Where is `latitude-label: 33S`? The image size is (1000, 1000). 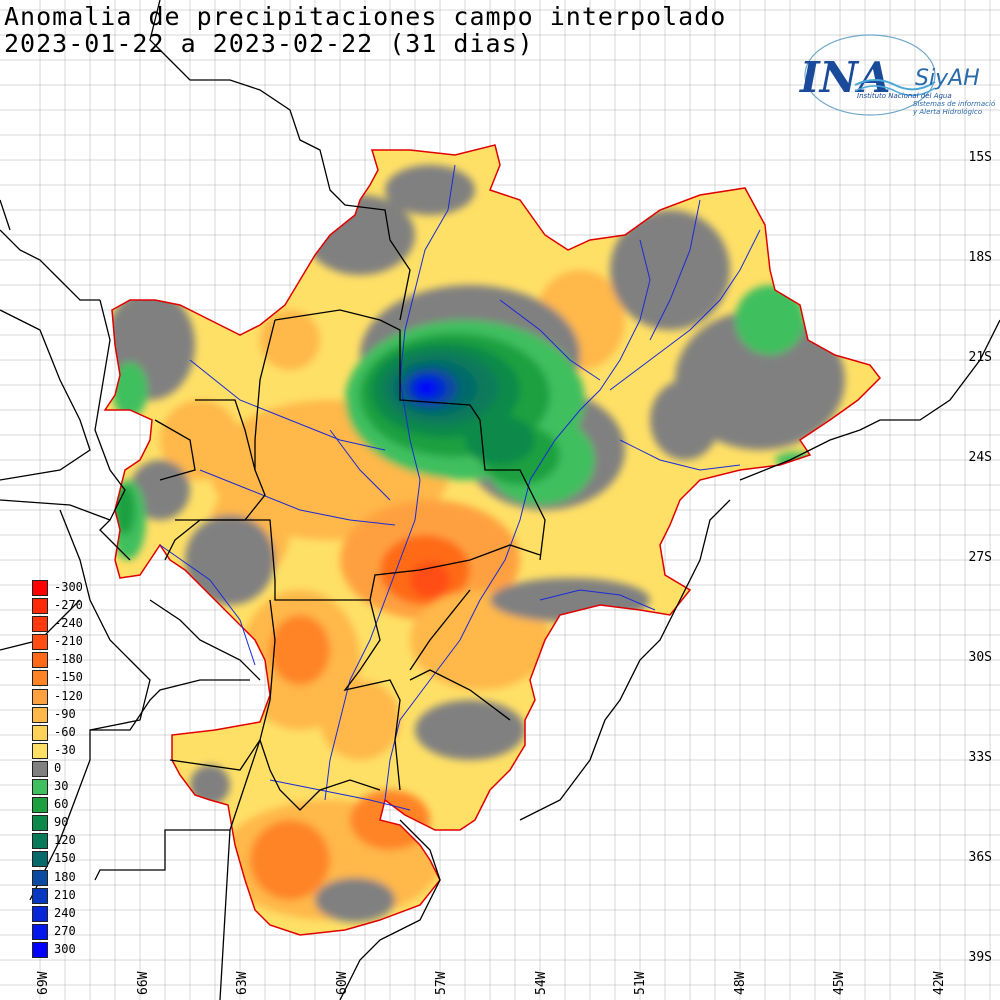 latitude-label: 33S is located at coordinates (980, 757).